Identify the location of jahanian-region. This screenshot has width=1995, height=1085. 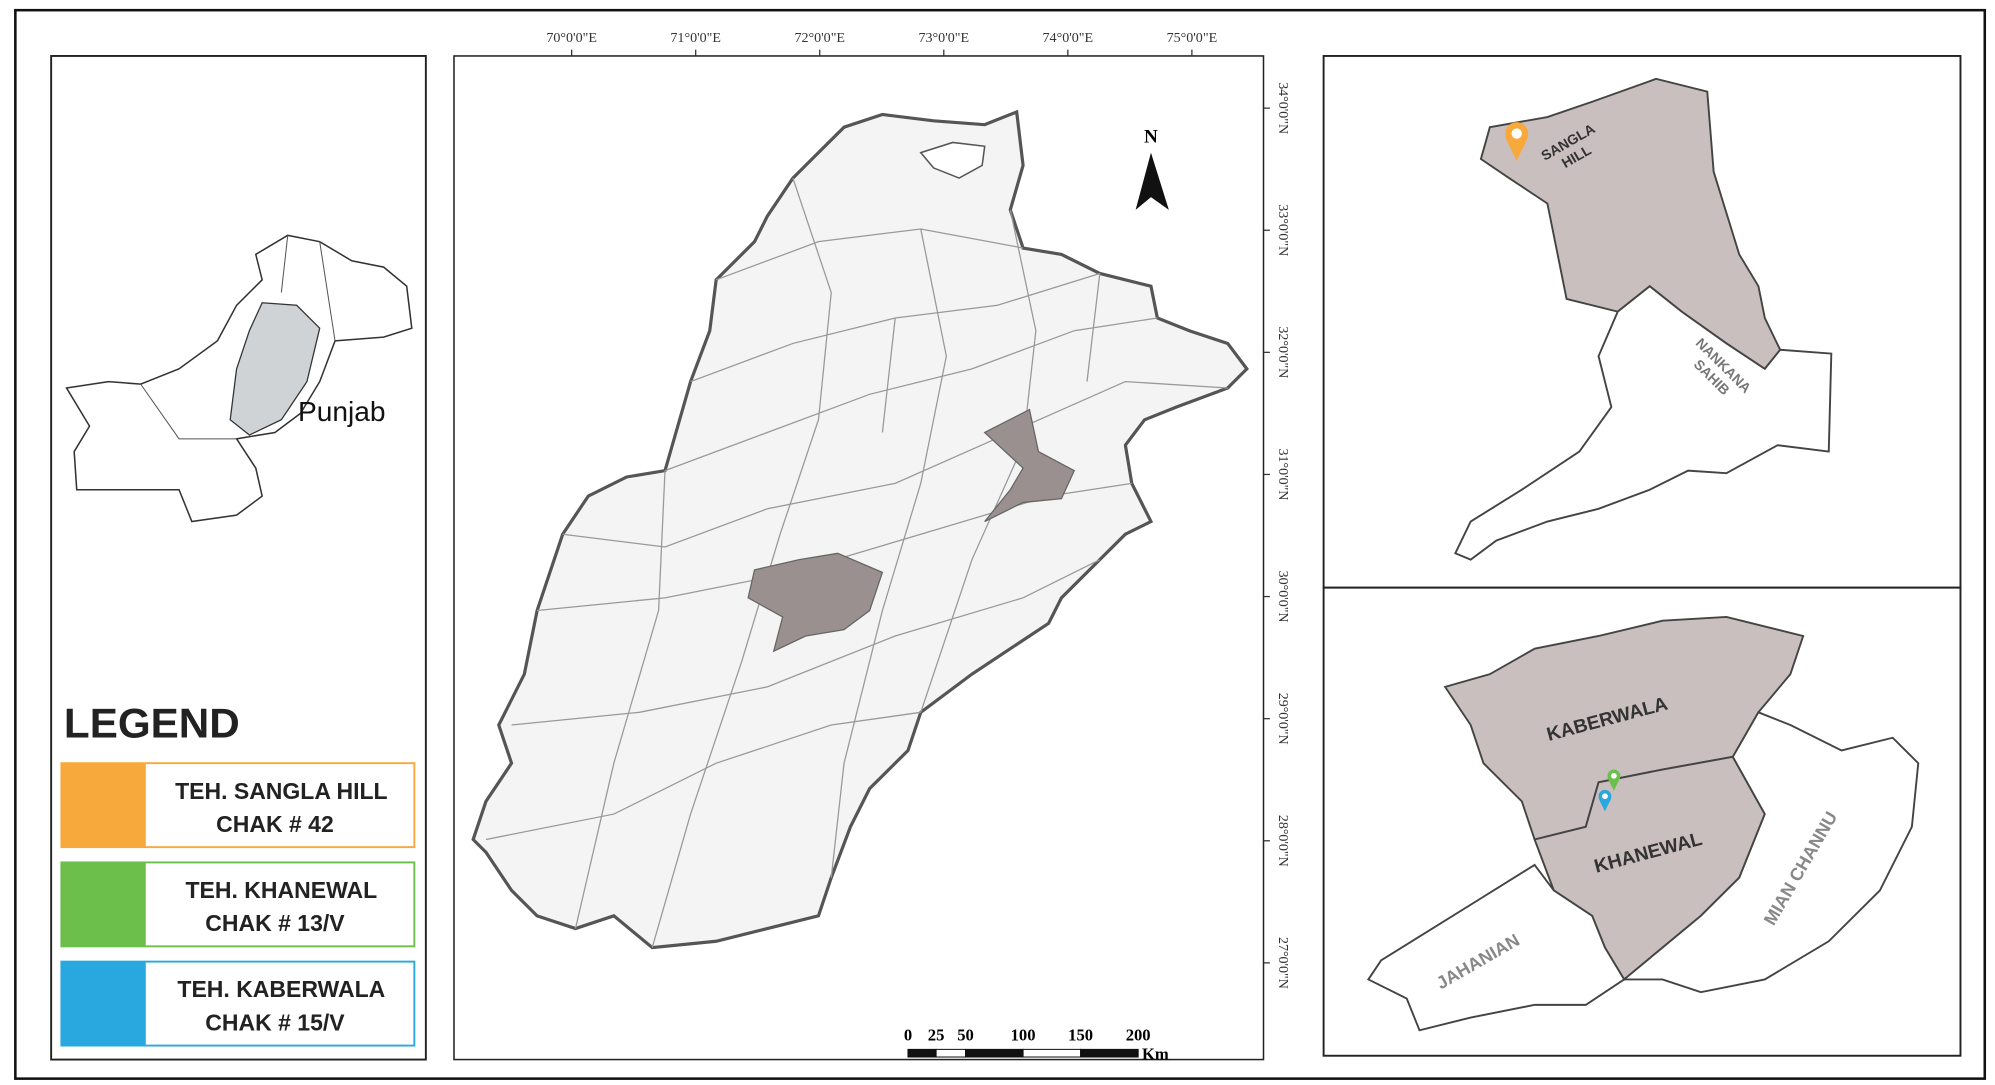
(1496, 947).